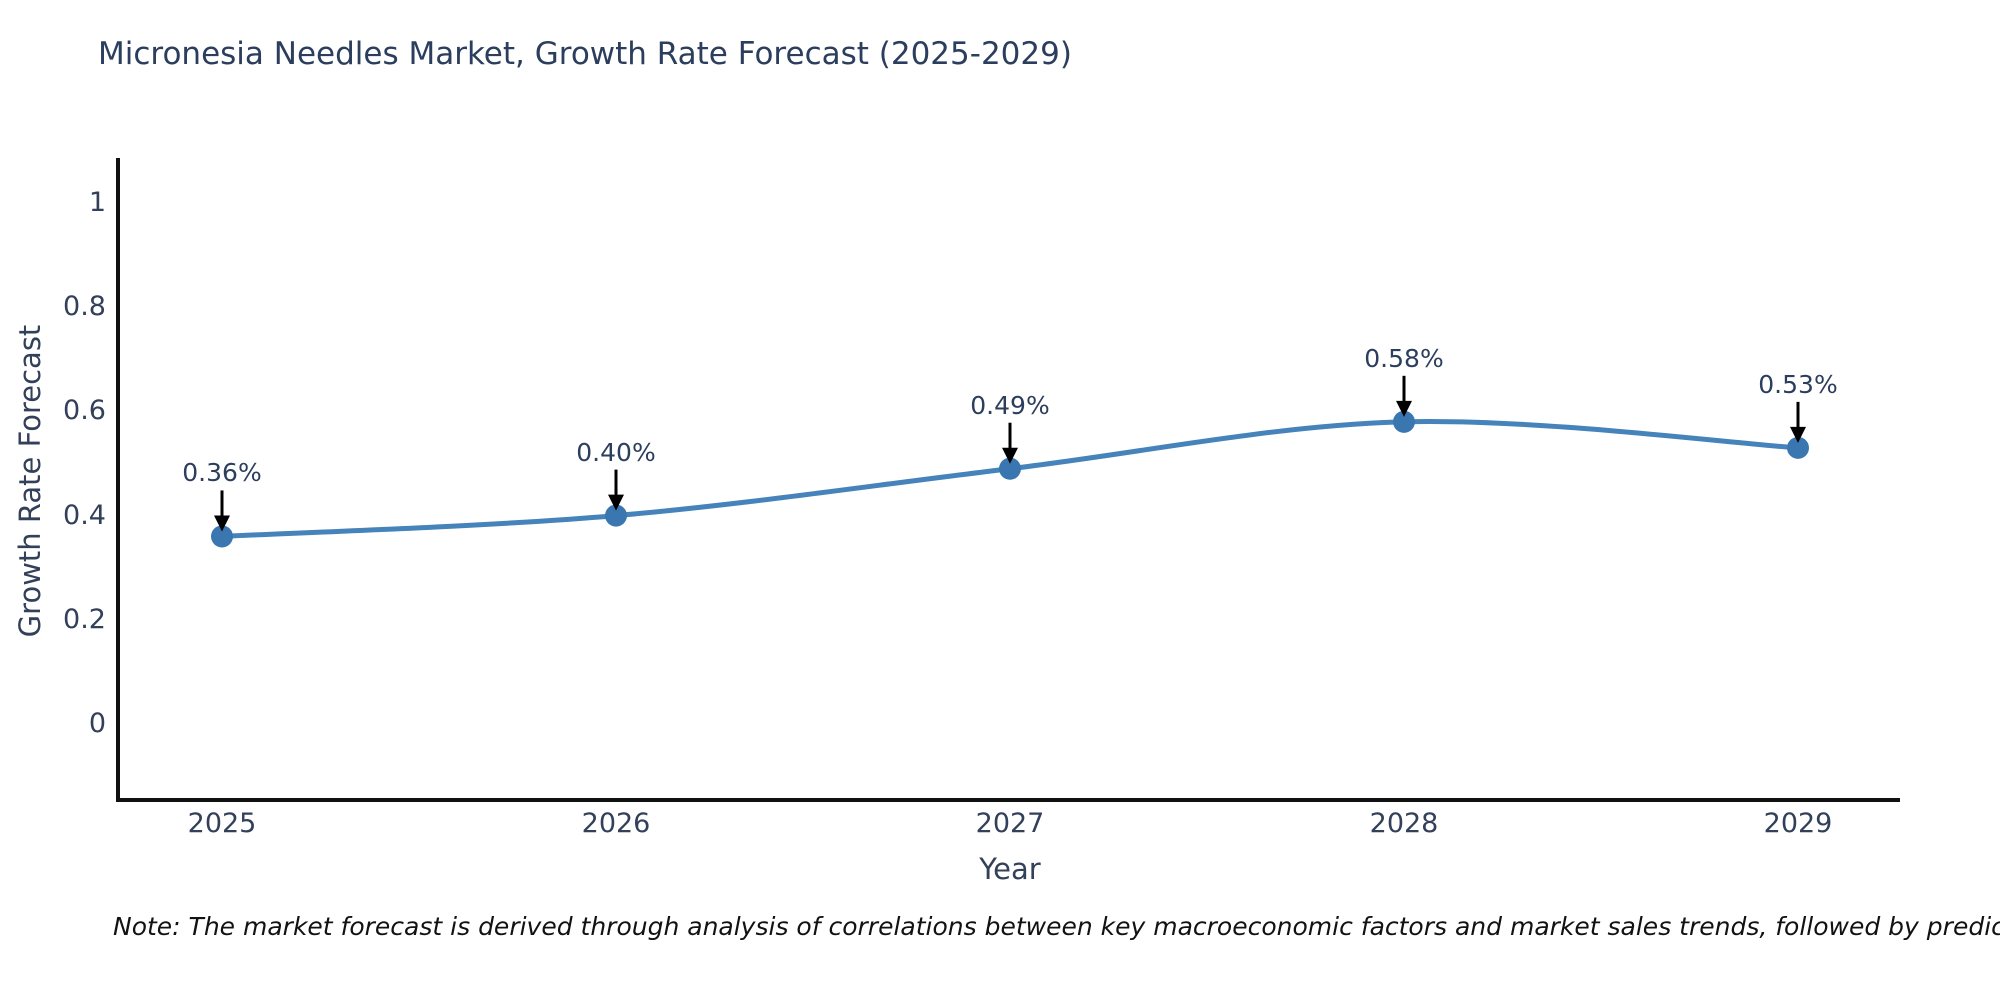 This screenshot has width=2000, height=1000. What do you see at coordinates (97, 723) in the screenshot?
I see `y-tick-label: 0` at bounding box center [97, 723].